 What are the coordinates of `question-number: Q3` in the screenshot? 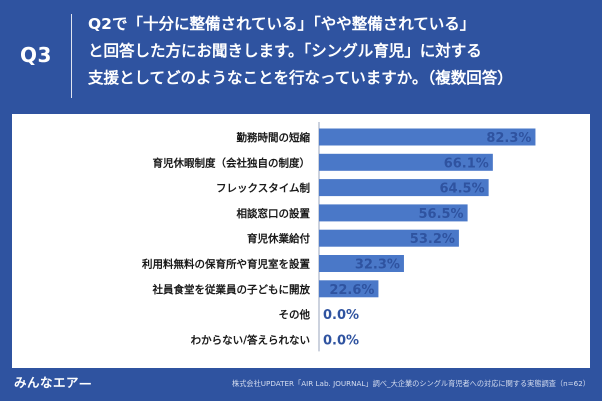 It's located at (36, 55).